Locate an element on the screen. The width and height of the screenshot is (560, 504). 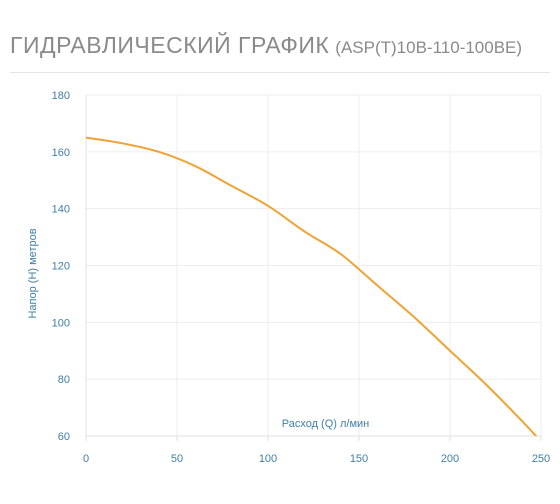
y-tick-label: 120 is located at coordinates (61, 267).